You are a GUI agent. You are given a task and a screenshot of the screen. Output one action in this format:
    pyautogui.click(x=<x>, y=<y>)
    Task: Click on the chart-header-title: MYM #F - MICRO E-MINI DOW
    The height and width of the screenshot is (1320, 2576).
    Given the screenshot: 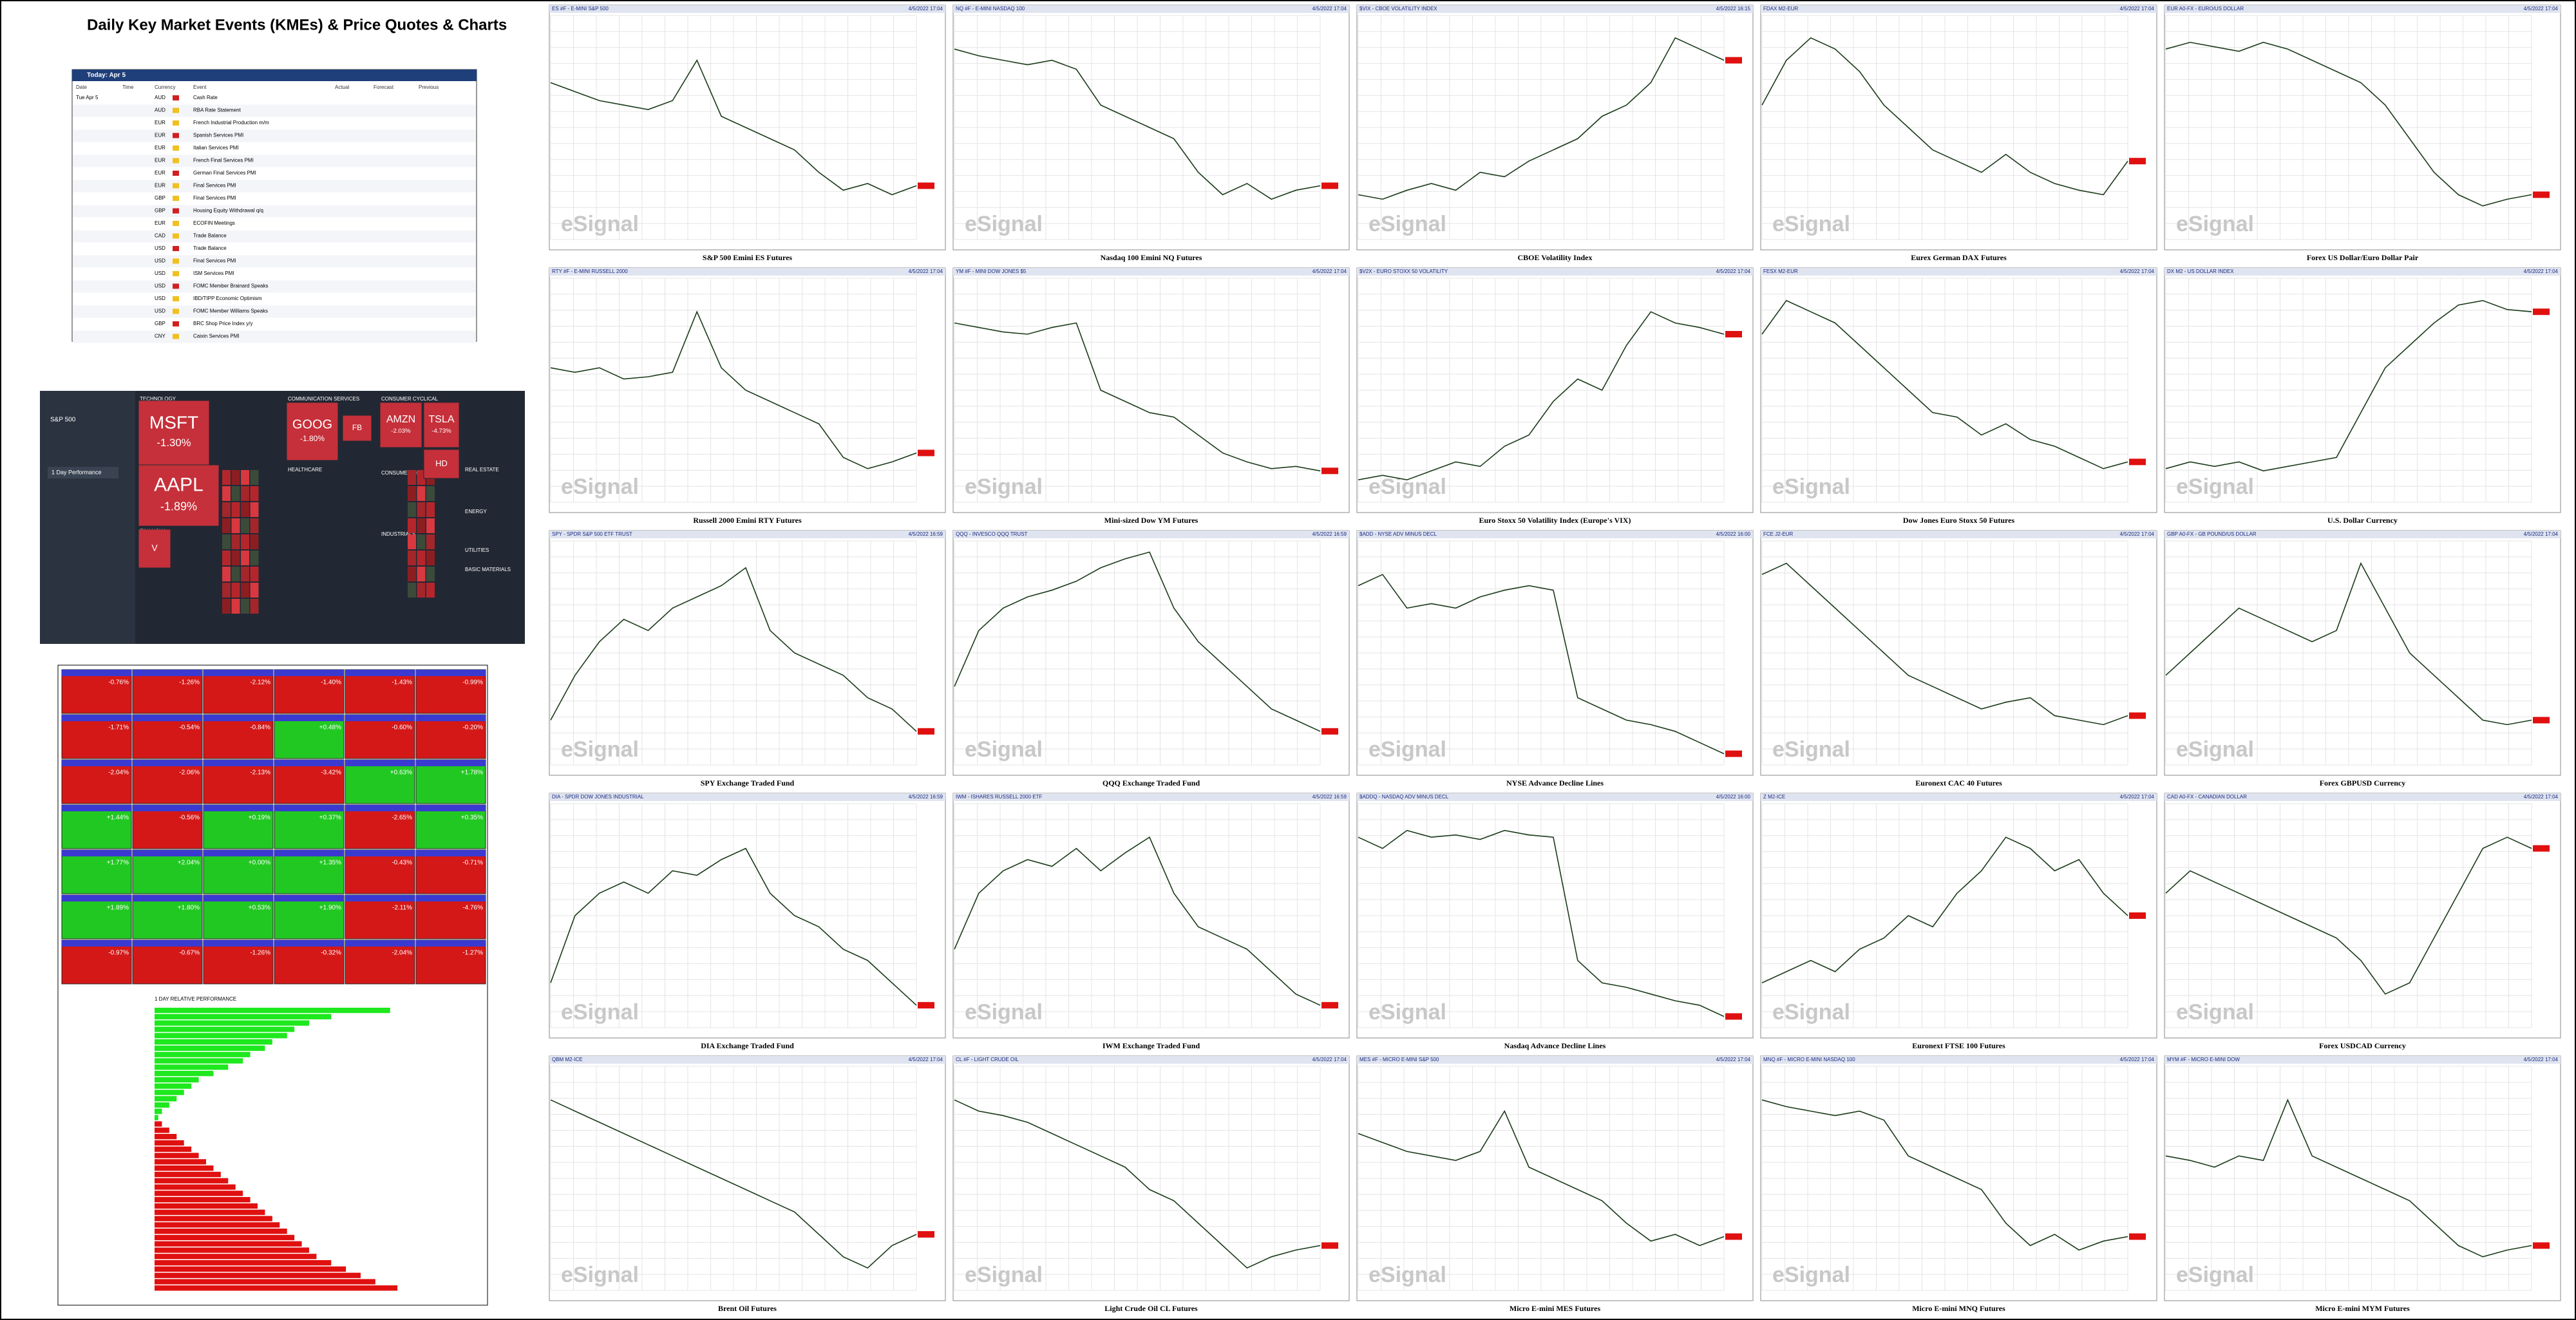 What is the action you would take?
    pyautogui.click(x=2203, y=1059)
    